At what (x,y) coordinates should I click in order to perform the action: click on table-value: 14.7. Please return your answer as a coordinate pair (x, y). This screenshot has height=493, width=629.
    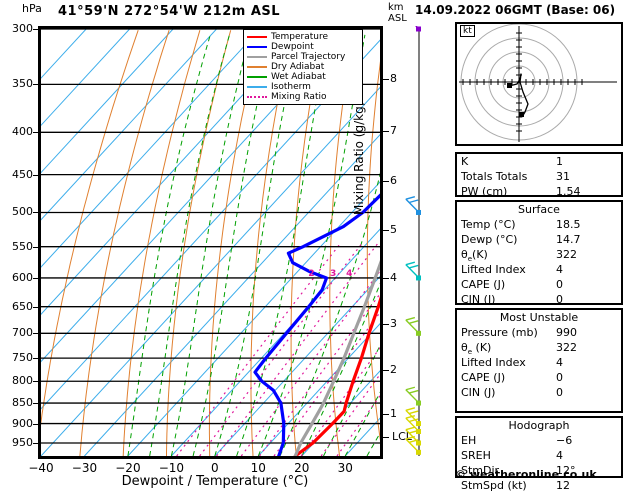
    Looking at the image, I should click on (568, 239).